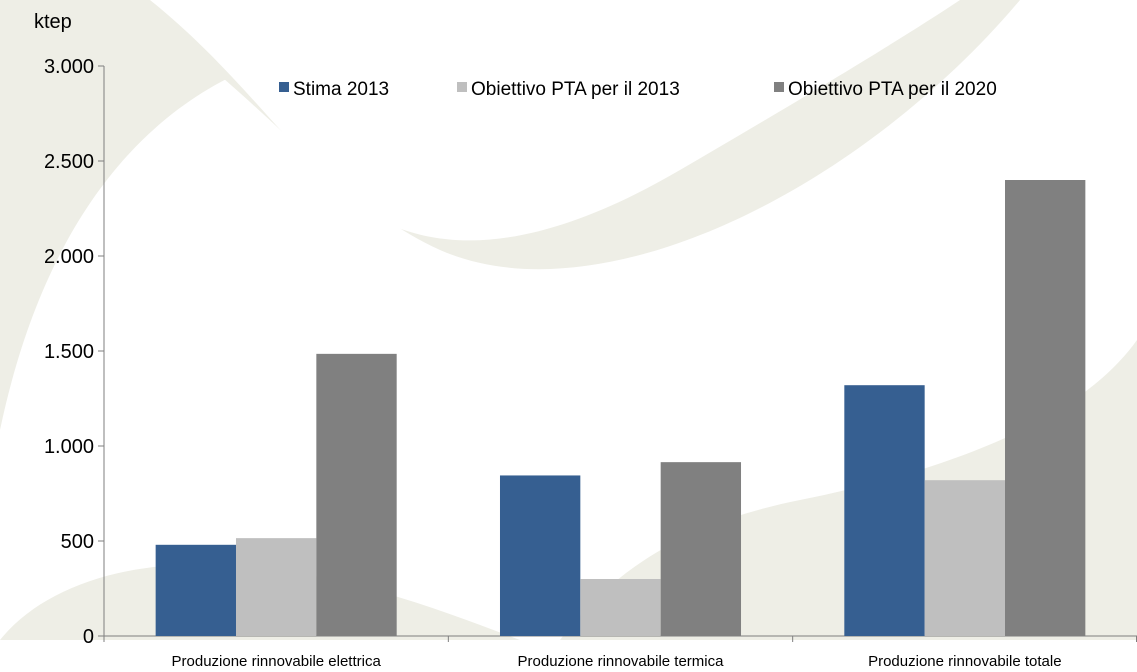 This screenshot has height=672, width=1137. What do you see at coordinates (69, 67) in the screenshot?
I see `y-tick-label: 3.000` at bounding box center [69, 67].